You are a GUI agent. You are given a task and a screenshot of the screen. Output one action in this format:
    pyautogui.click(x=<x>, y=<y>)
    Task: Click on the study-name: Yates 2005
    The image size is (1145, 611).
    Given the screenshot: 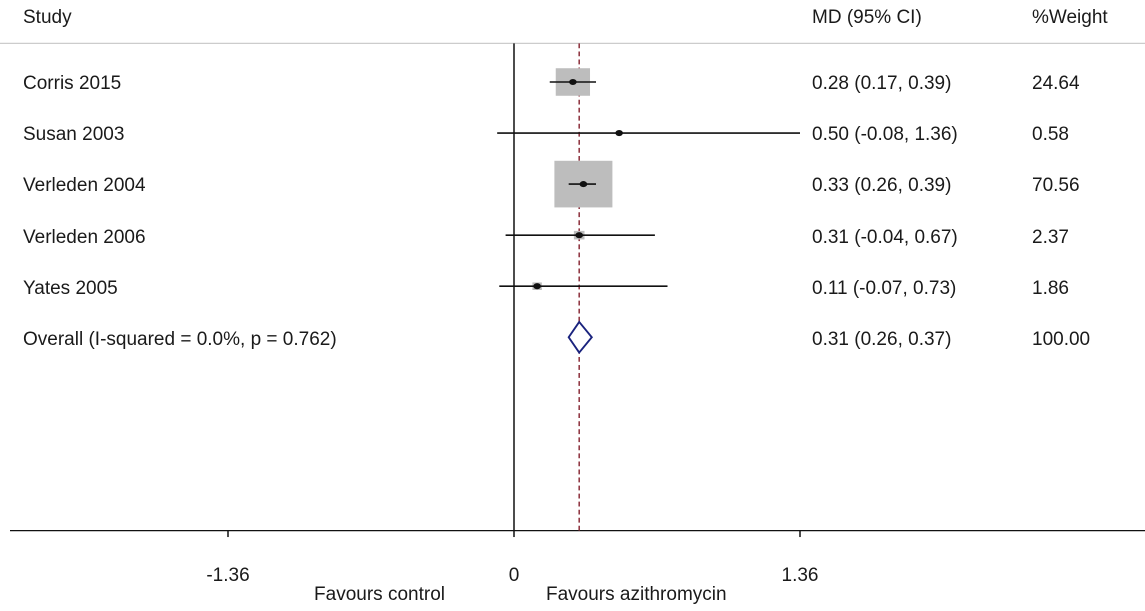 What is the action you would take?
    pyautogui.click(x=70, y=288)
    